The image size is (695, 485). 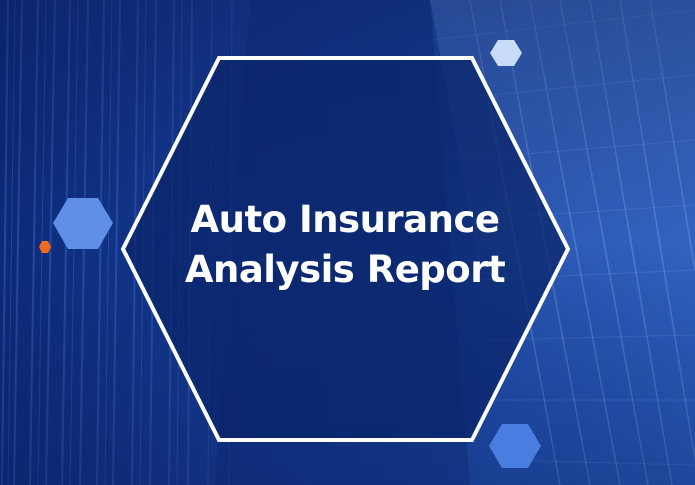 What do you see at coordinates (515, 446) in the screenshot?
I see `hexagon-decoration-blue-bottom-icon` at bounding box center [515, 446].